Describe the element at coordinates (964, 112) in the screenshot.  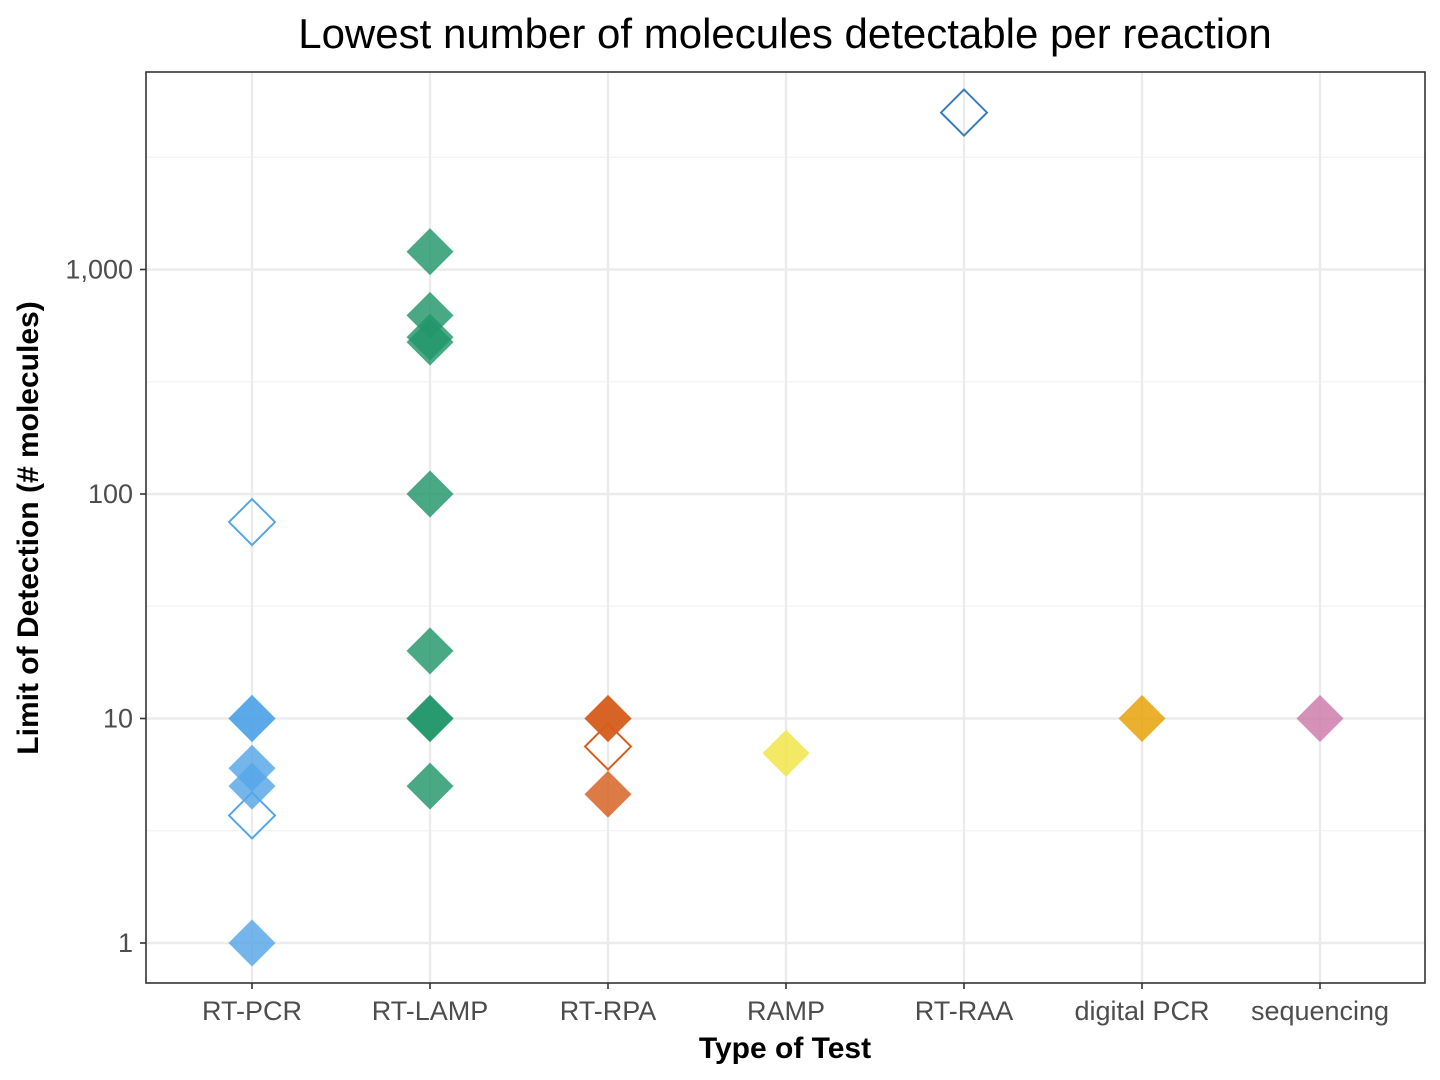
I see `data-point-rt-raa` at that location.